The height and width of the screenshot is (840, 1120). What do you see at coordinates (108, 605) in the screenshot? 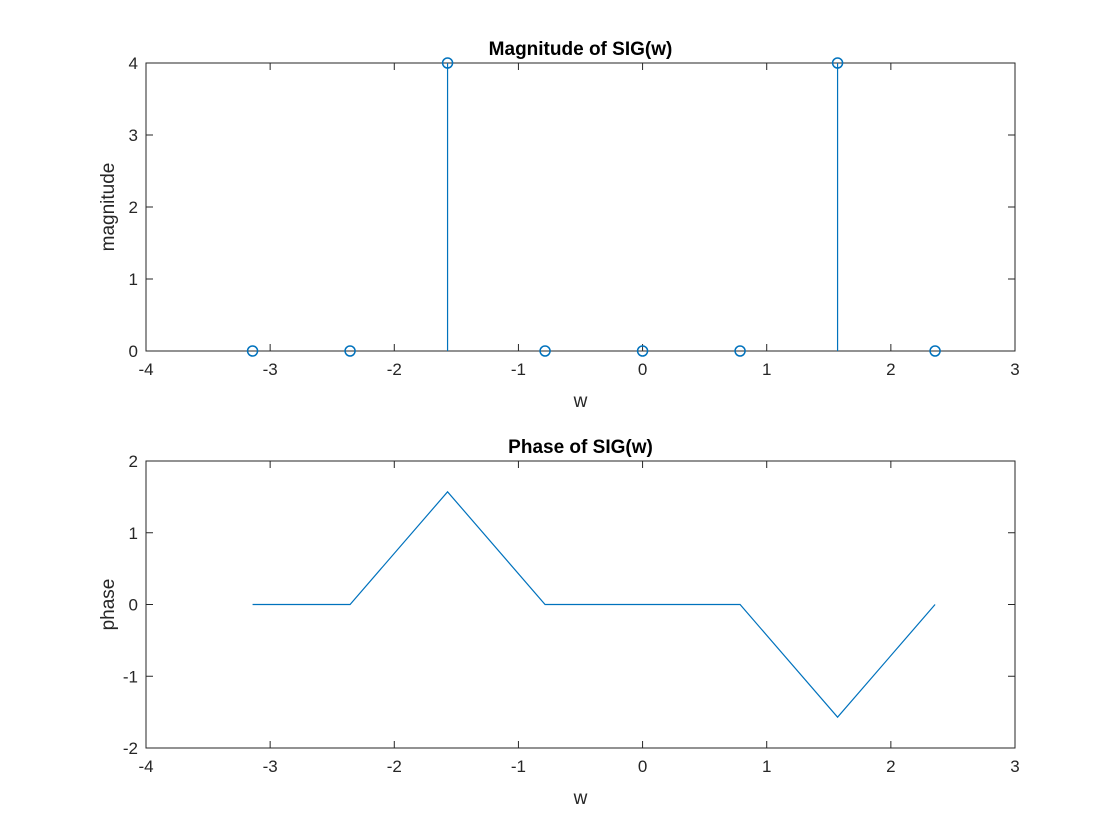
I see `y-axis-label: phase` at bounding box center [108, 605].